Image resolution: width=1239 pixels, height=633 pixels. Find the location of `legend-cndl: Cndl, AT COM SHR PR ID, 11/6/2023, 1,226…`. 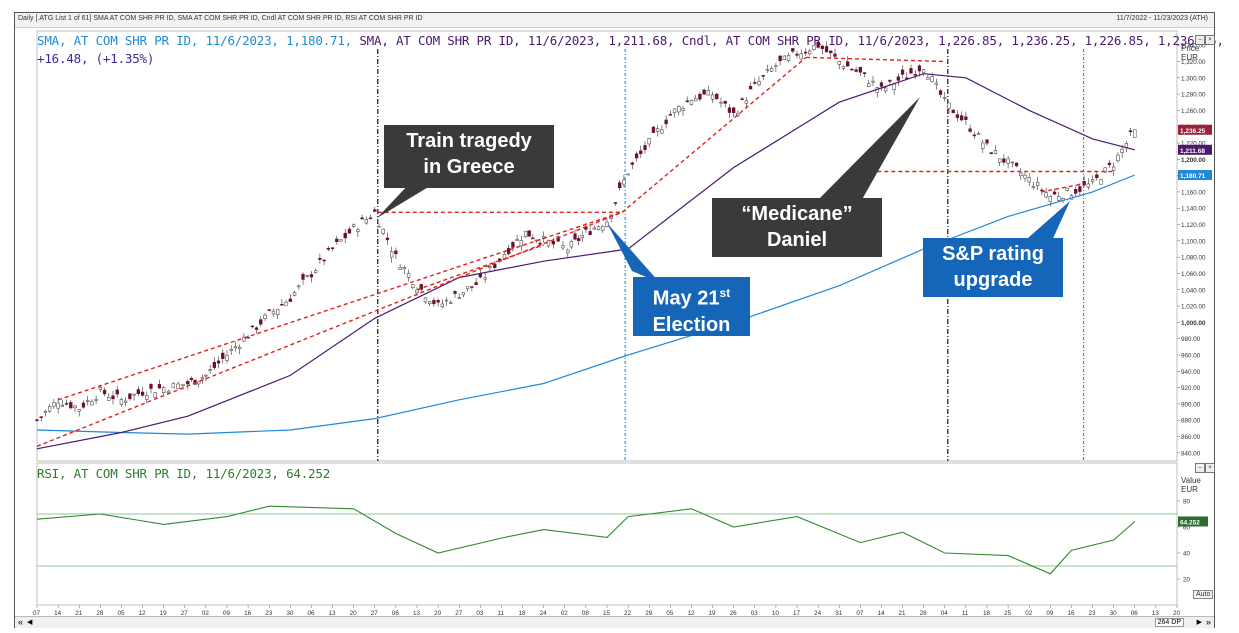

legend-cndl: Cndl, AT COM SHR PR ID, 11/6/2023, 1,226… is located at coordinates (952, 40).